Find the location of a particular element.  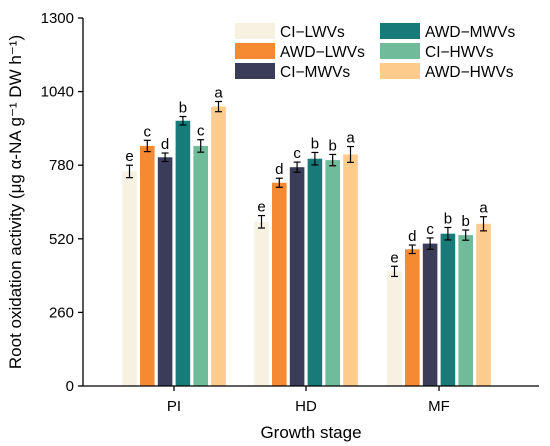

legend-entry-4: AWD−MWVs is located at coordinates (448, 32).